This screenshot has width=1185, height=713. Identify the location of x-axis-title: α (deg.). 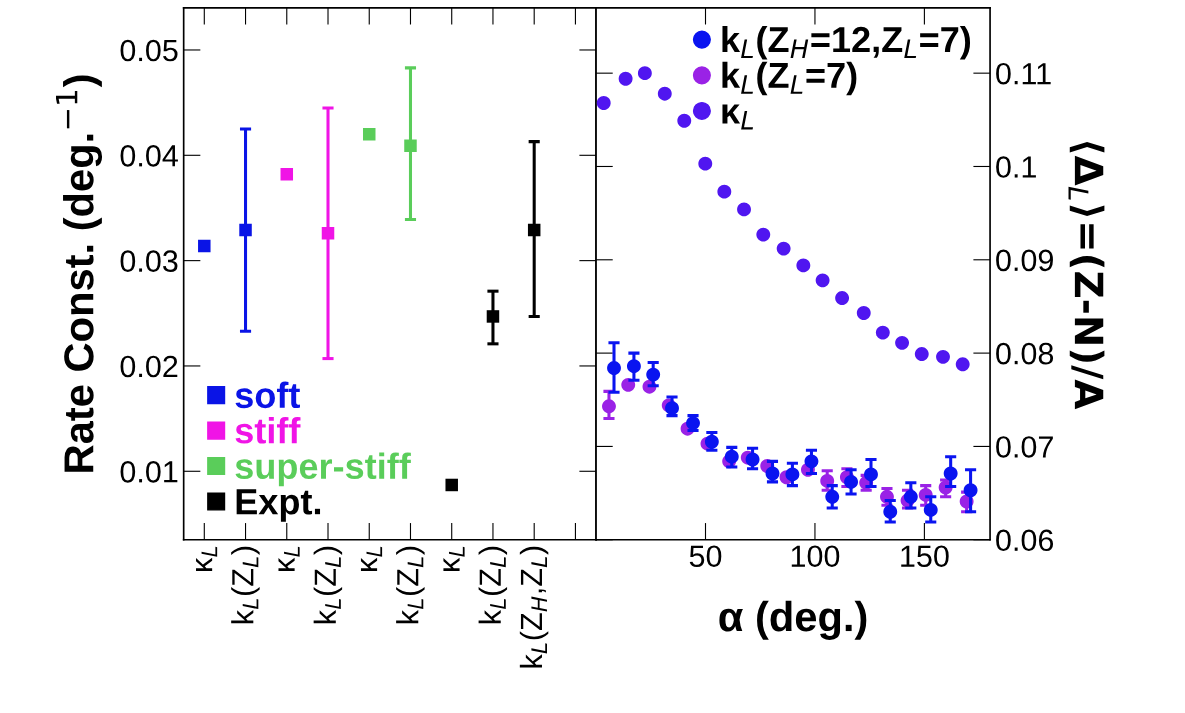
(793, 620).